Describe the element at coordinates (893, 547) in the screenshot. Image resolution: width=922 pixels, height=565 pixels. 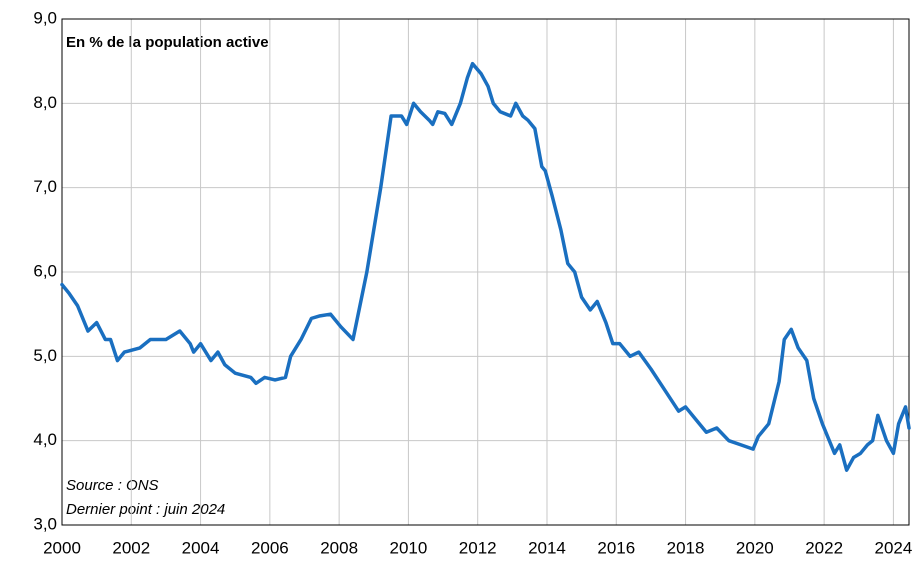
I see `x-tick-label: 2024` at that location.